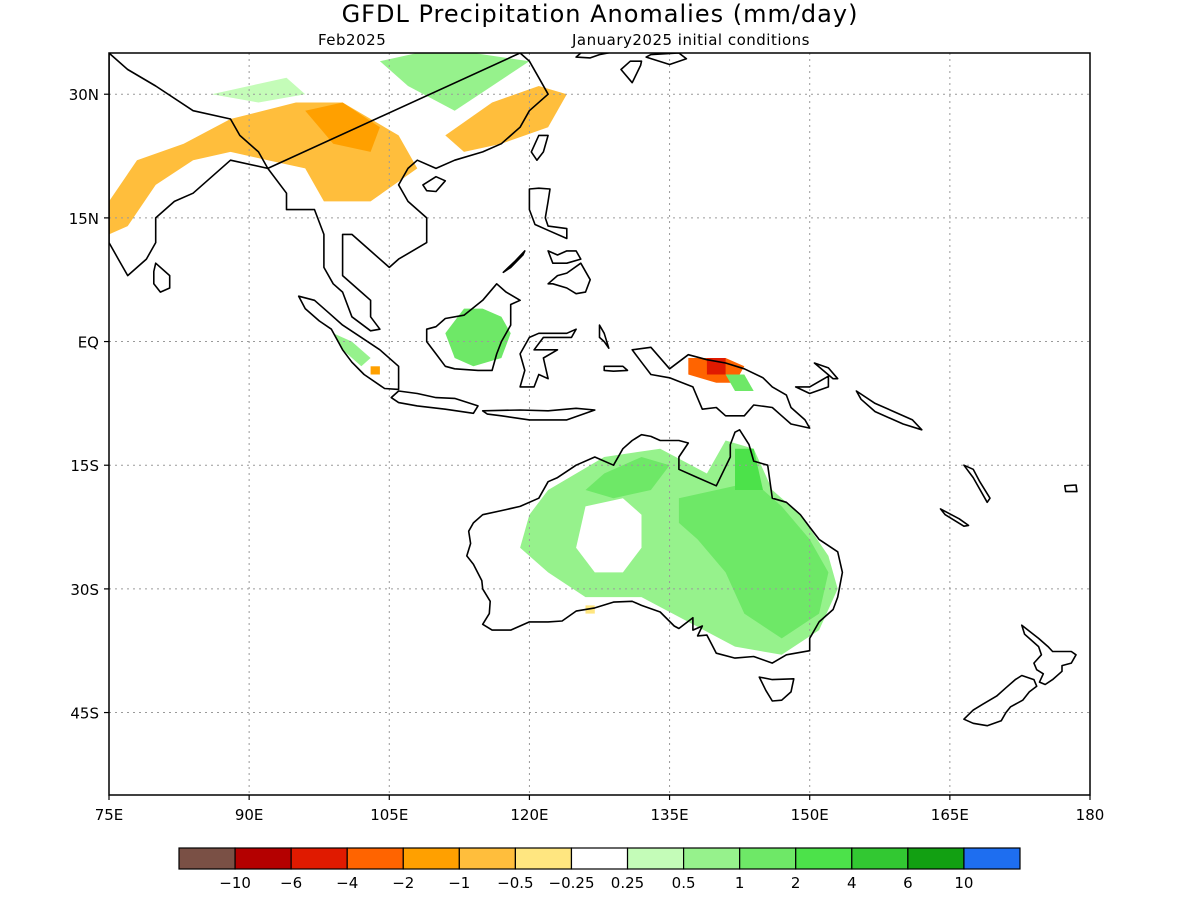  Describe the element at coordinates (347, 883) in the screenshot. I see `colorbar-label: −4` at that location.